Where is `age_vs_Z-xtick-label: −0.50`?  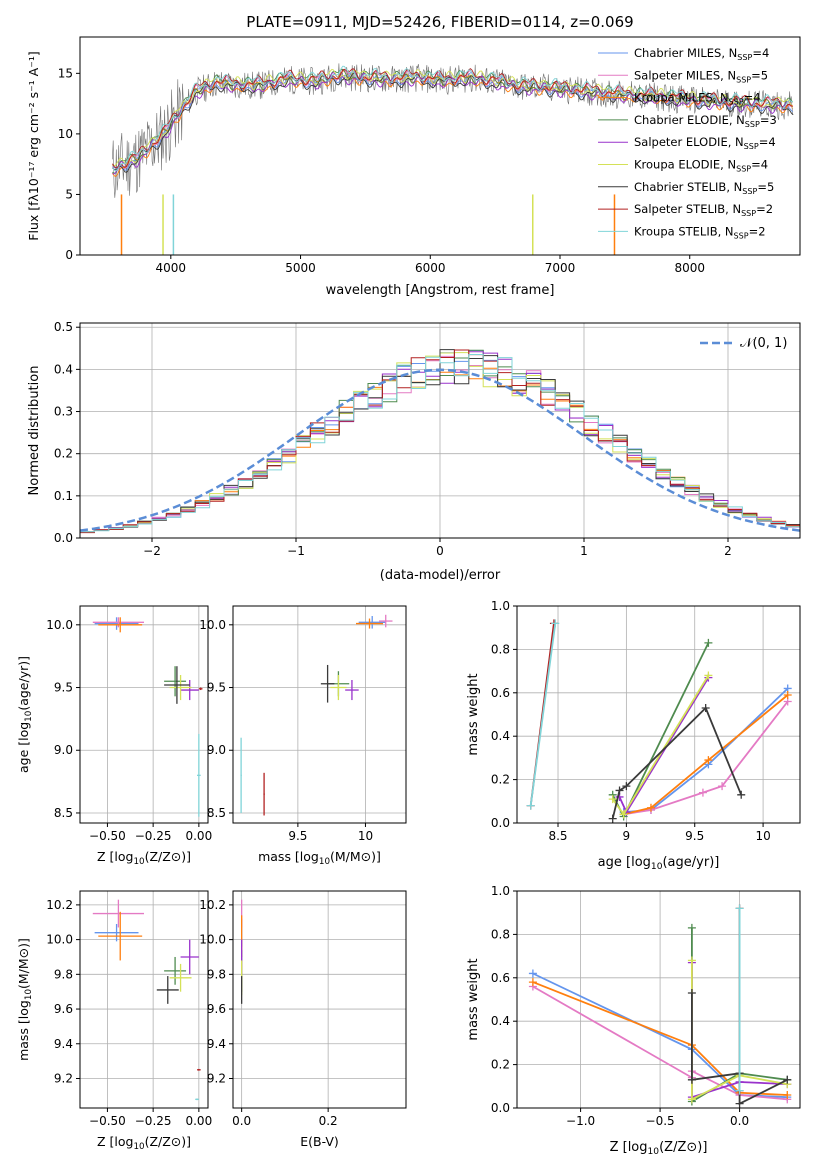 age_vs_Z-xtick-label: −0.50 is located at coordinates (107, 836).